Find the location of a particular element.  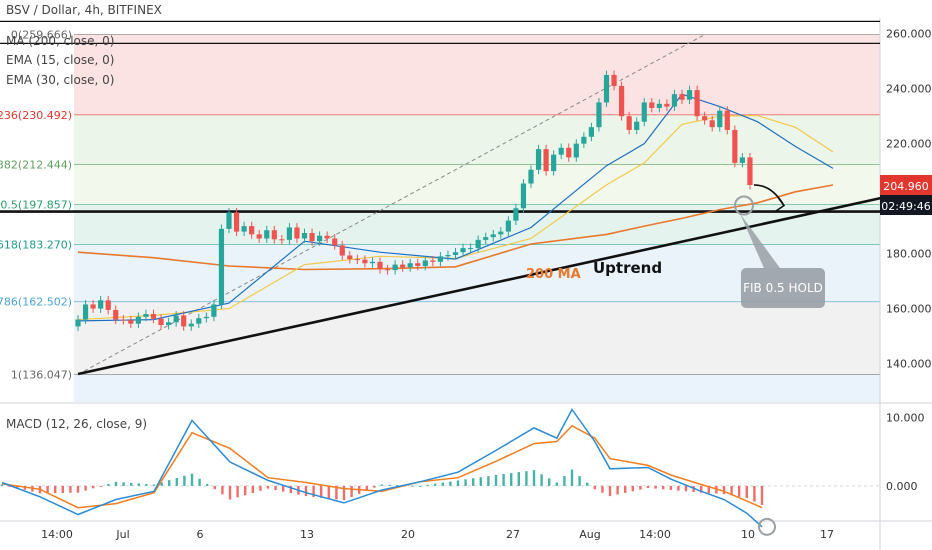

x-tick-label: 27 is located at coordinates (513, 534).